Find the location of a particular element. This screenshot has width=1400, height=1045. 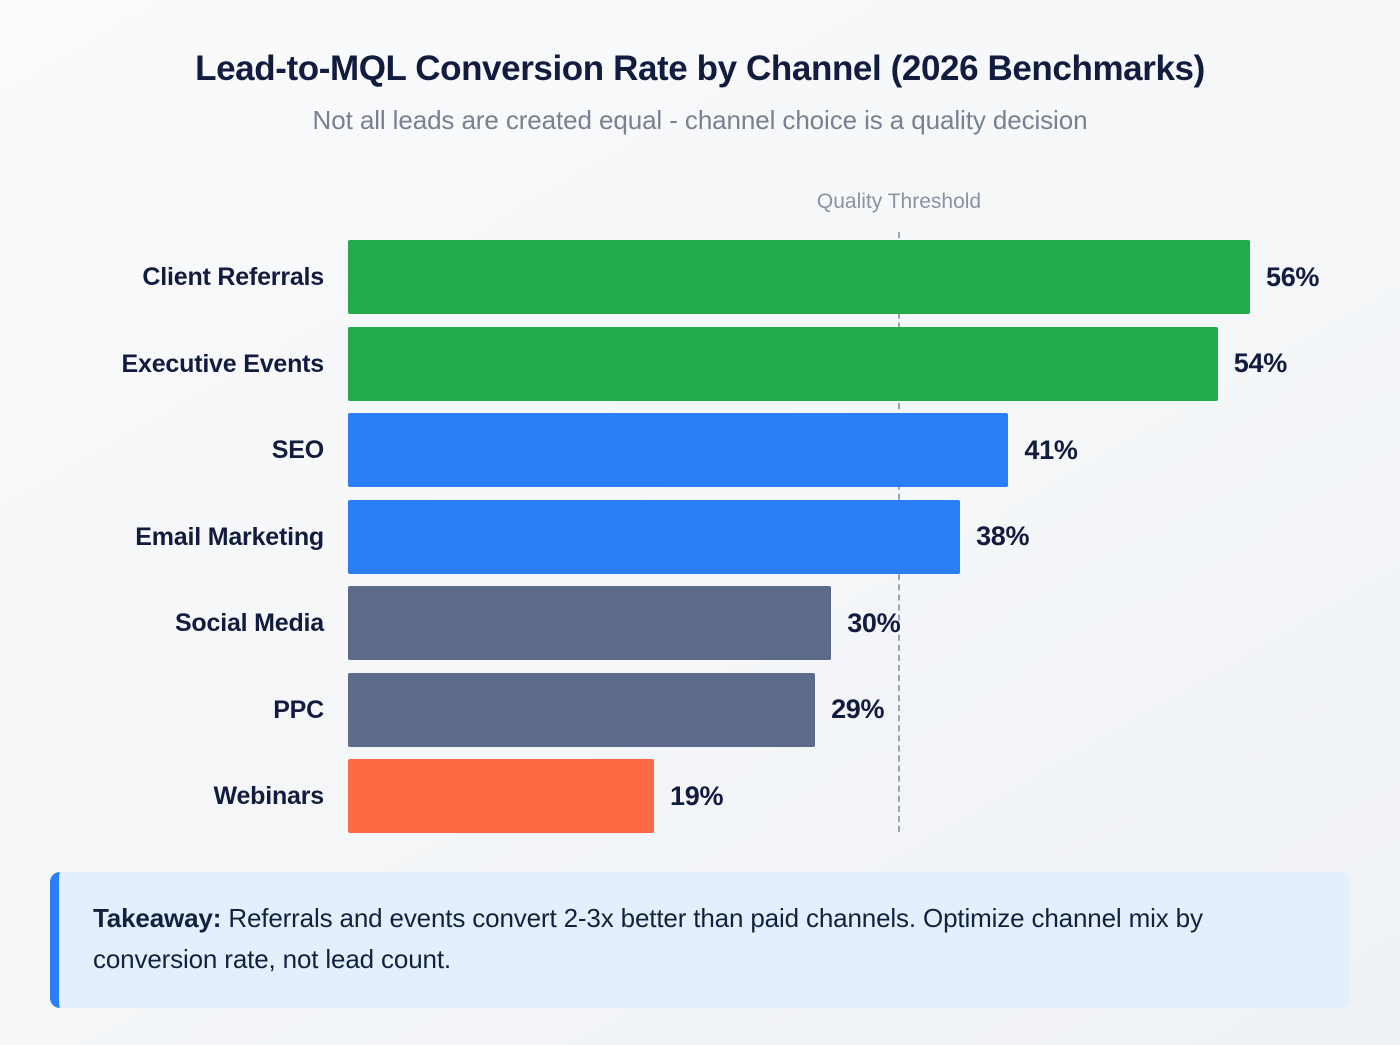

bar-value-label: 56% is located at coordinates (1293, 276).